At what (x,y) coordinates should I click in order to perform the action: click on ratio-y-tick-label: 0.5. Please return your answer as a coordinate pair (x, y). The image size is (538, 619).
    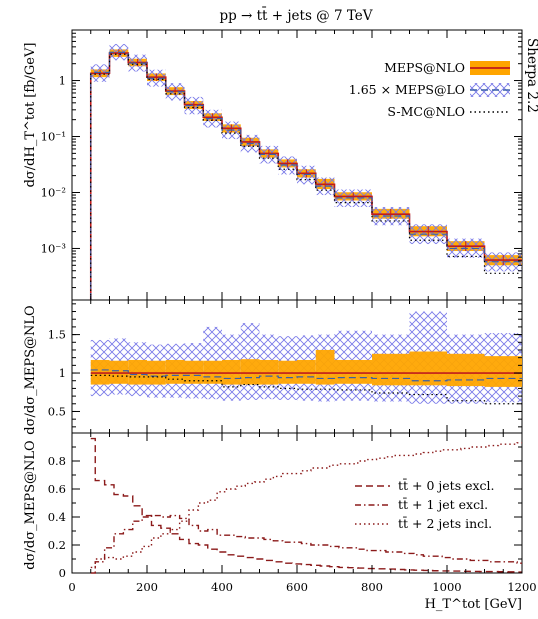
    Looking at the image, I should click on (57, 411).